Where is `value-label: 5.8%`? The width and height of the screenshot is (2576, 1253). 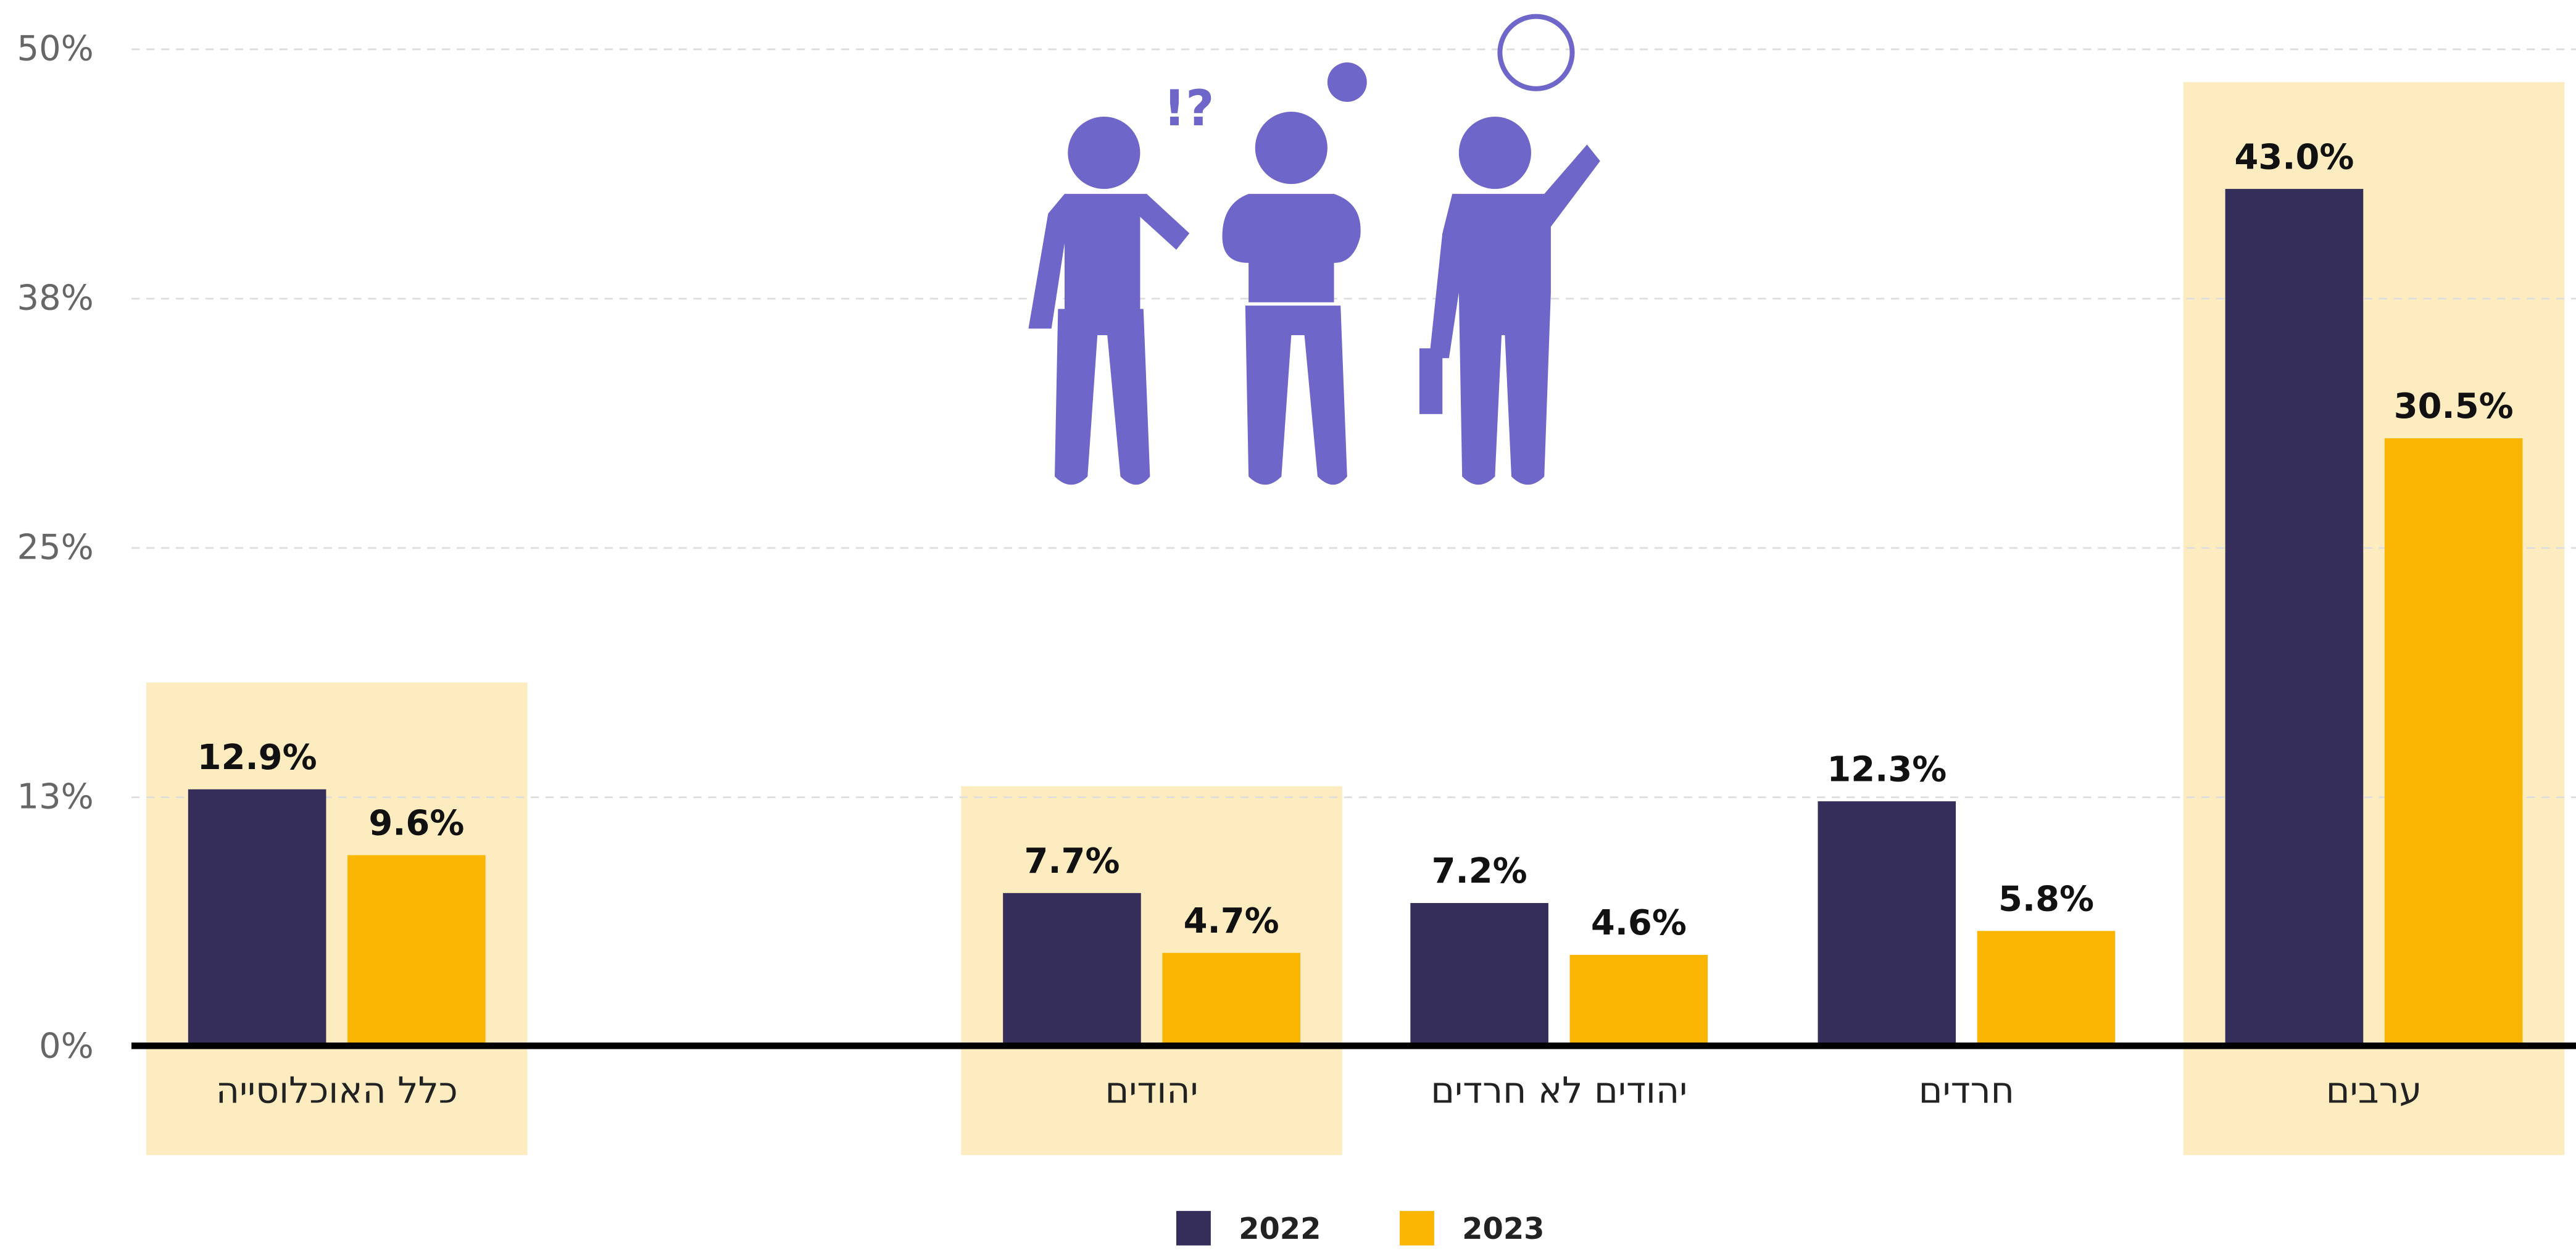
value-label: 5.8% is located at coordinates (2046, 899).